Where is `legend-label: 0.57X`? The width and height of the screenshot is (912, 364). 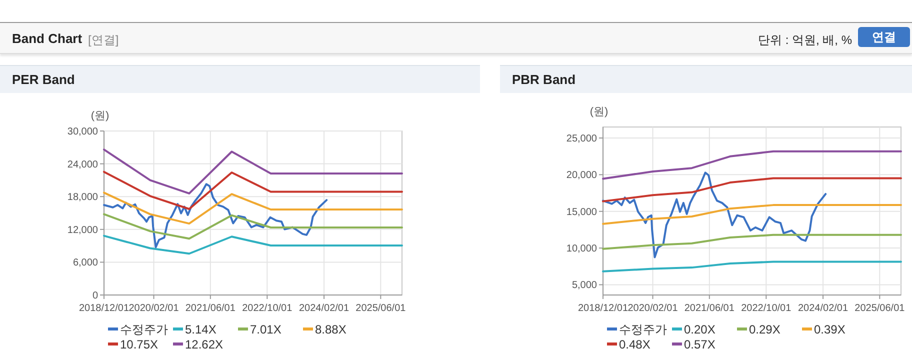
legend-label: 0.57X is located at coordinates (700, 345).